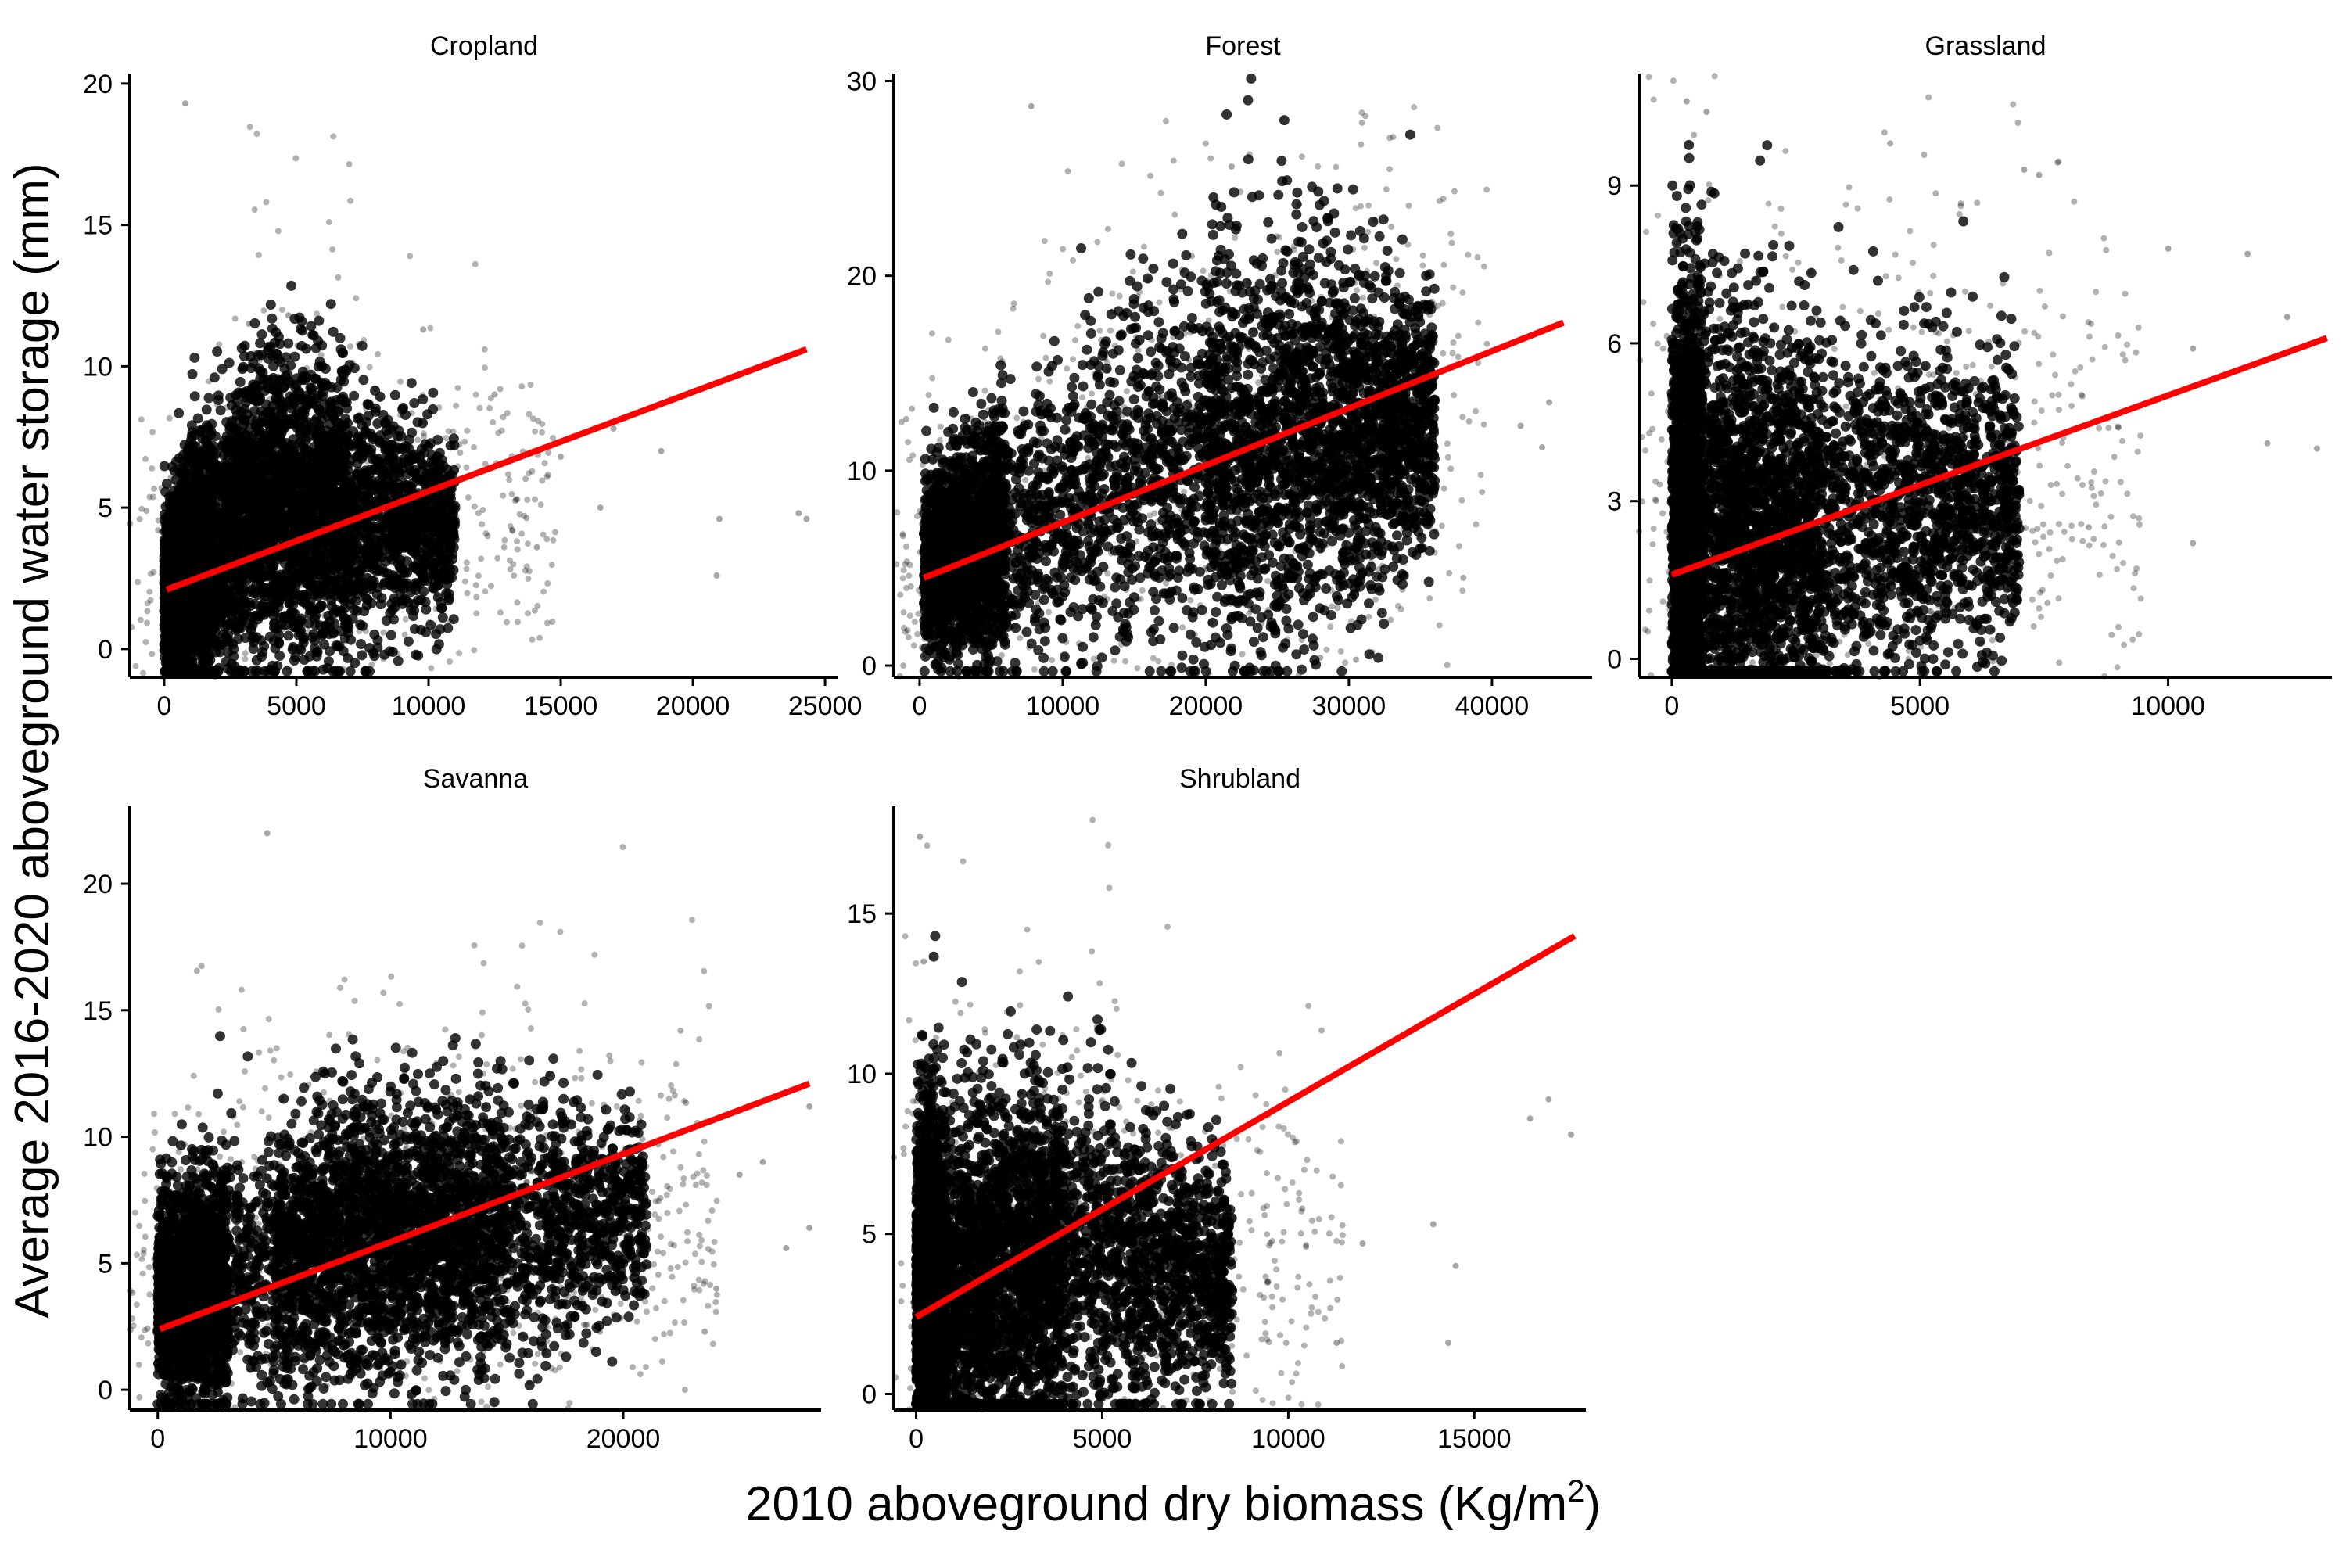 The image size is (2346, 1568). What do you see at coordinates (468, 390) in the screenshot?
I see `point-cloud-cropland` at bounding box center [468, 390].